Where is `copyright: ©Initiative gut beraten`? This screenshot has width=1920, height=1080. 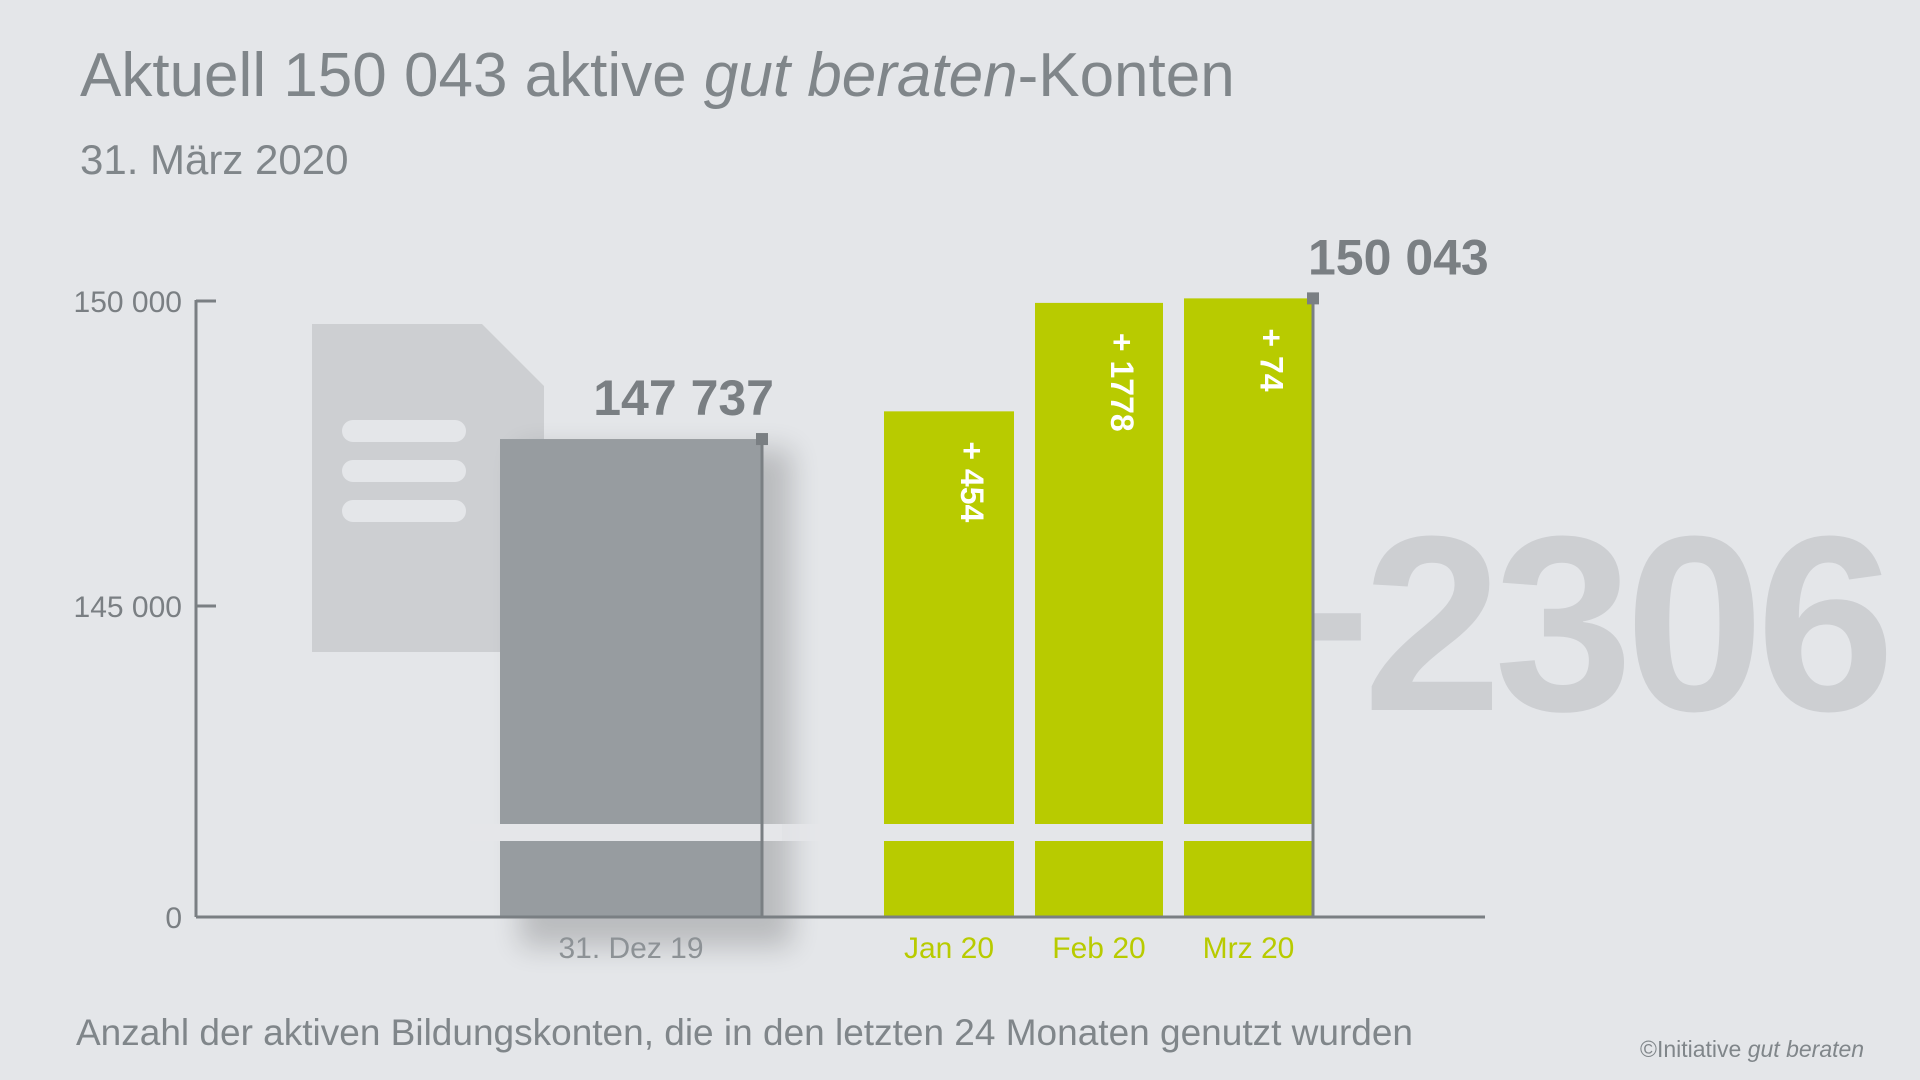 copyright: ©Initiative gut beraten is located at coordinates (1752, 1049).